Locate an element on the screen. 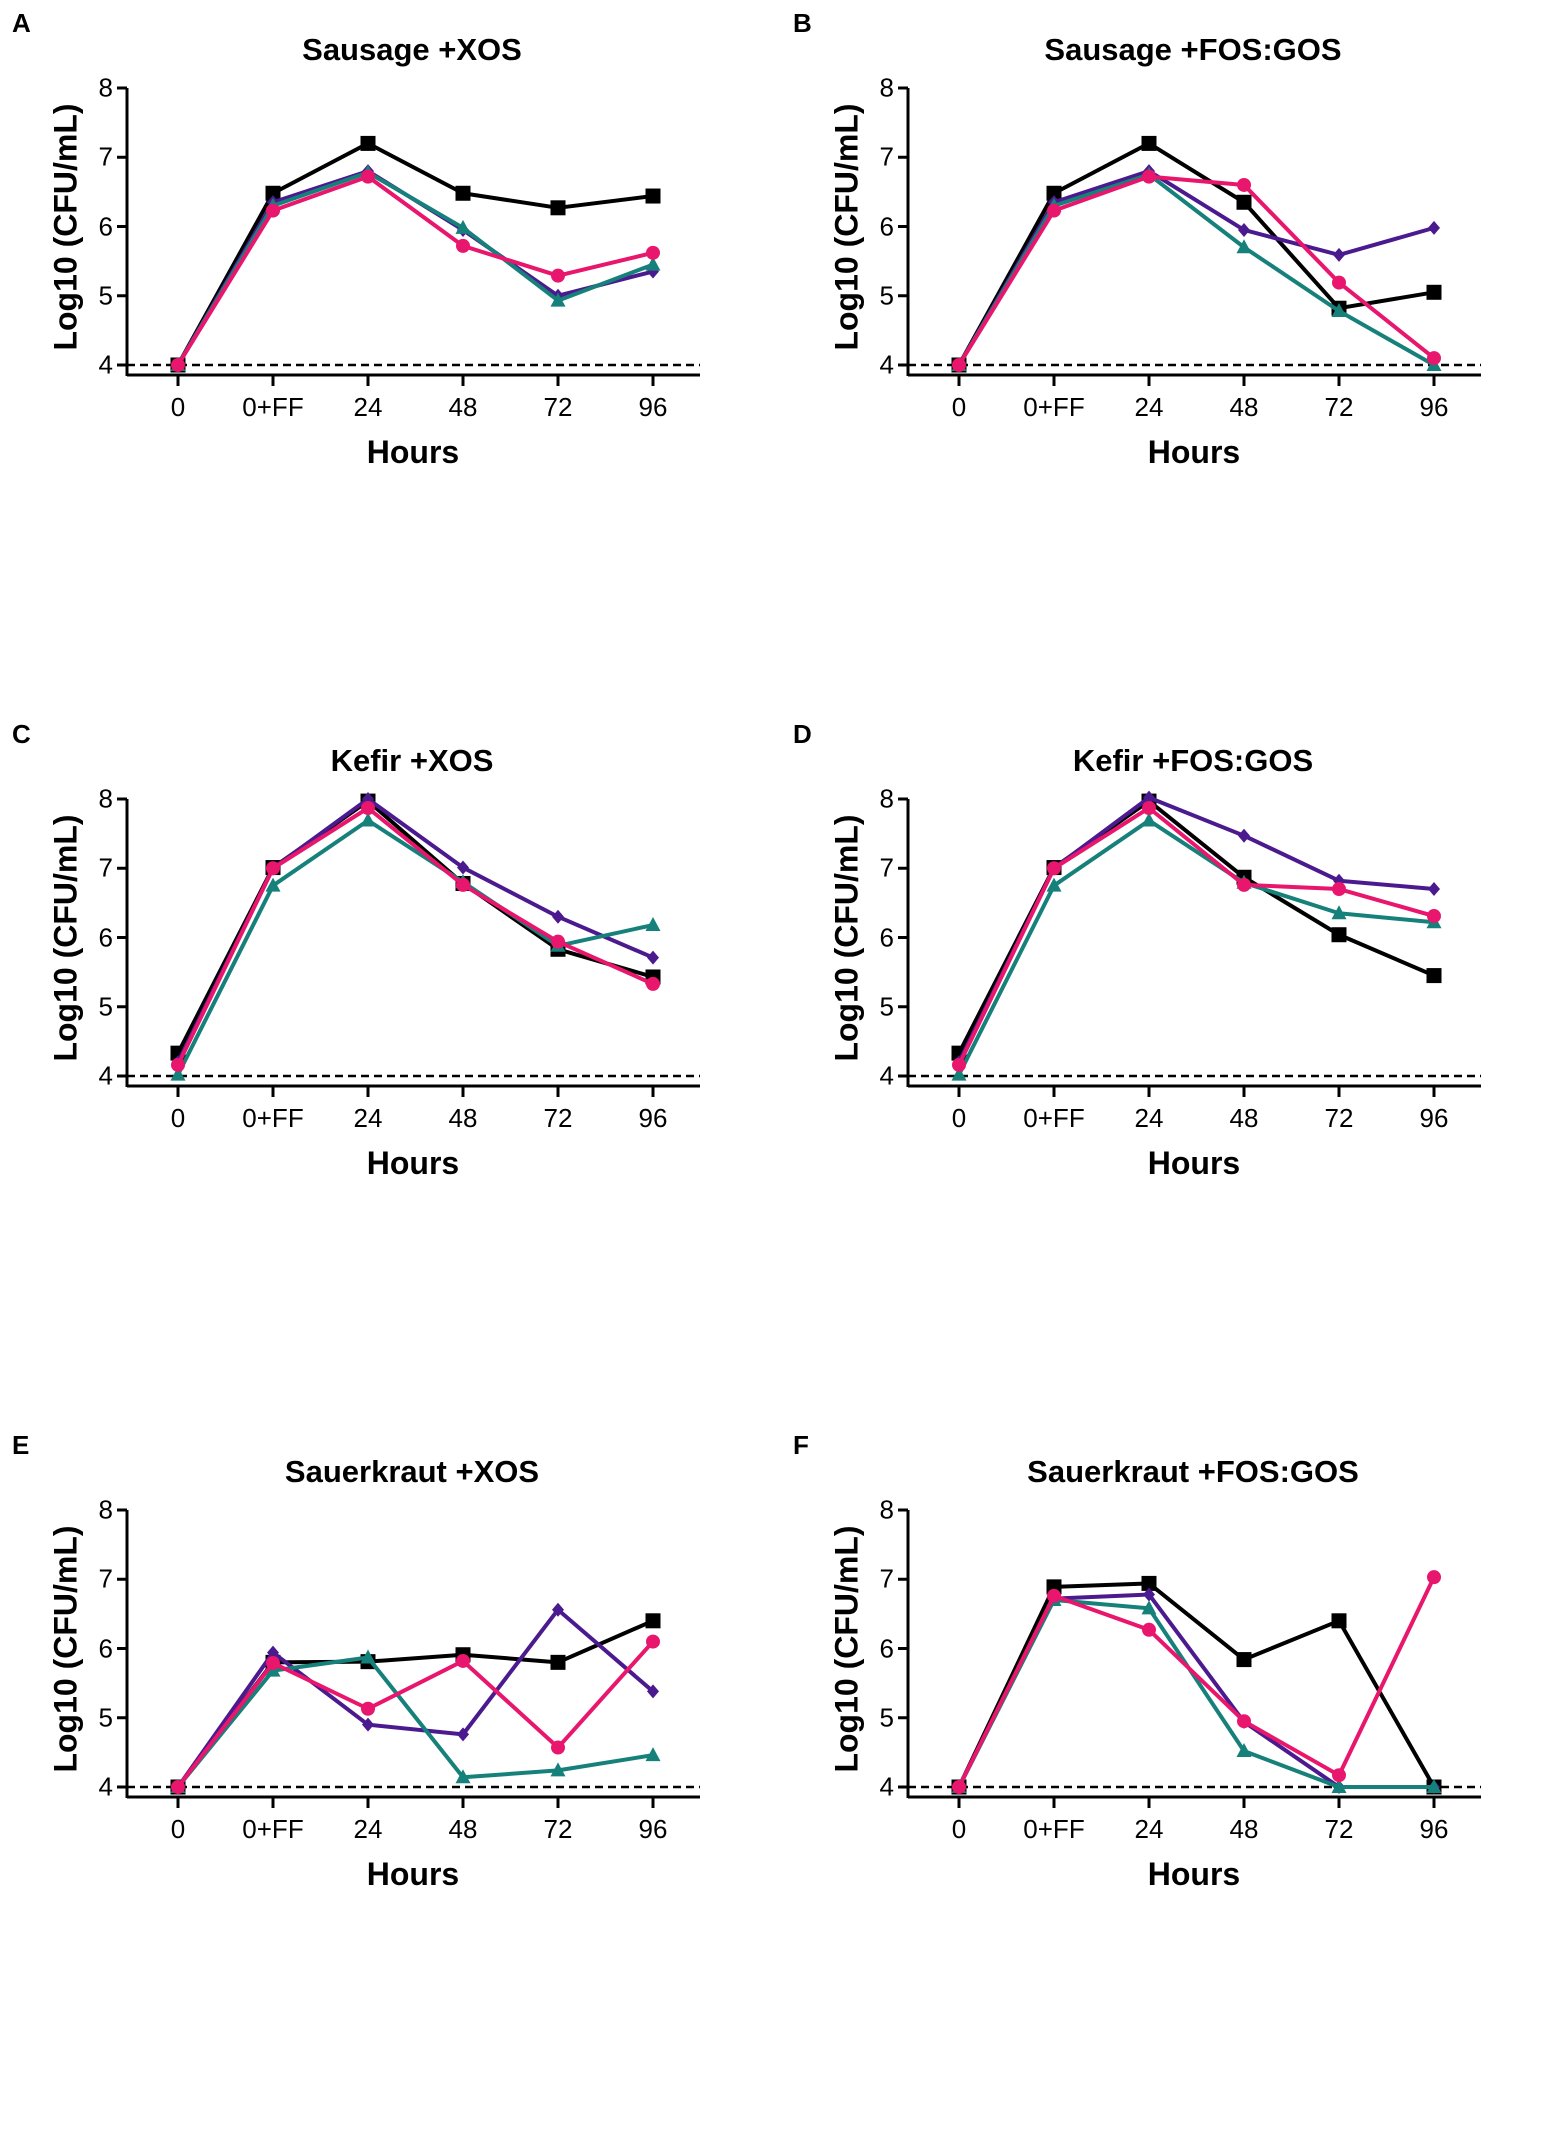 The width and height of the screenshot is (1562, 2133). chart-title: Kefir +XOS is located at coordinates (412, 760).